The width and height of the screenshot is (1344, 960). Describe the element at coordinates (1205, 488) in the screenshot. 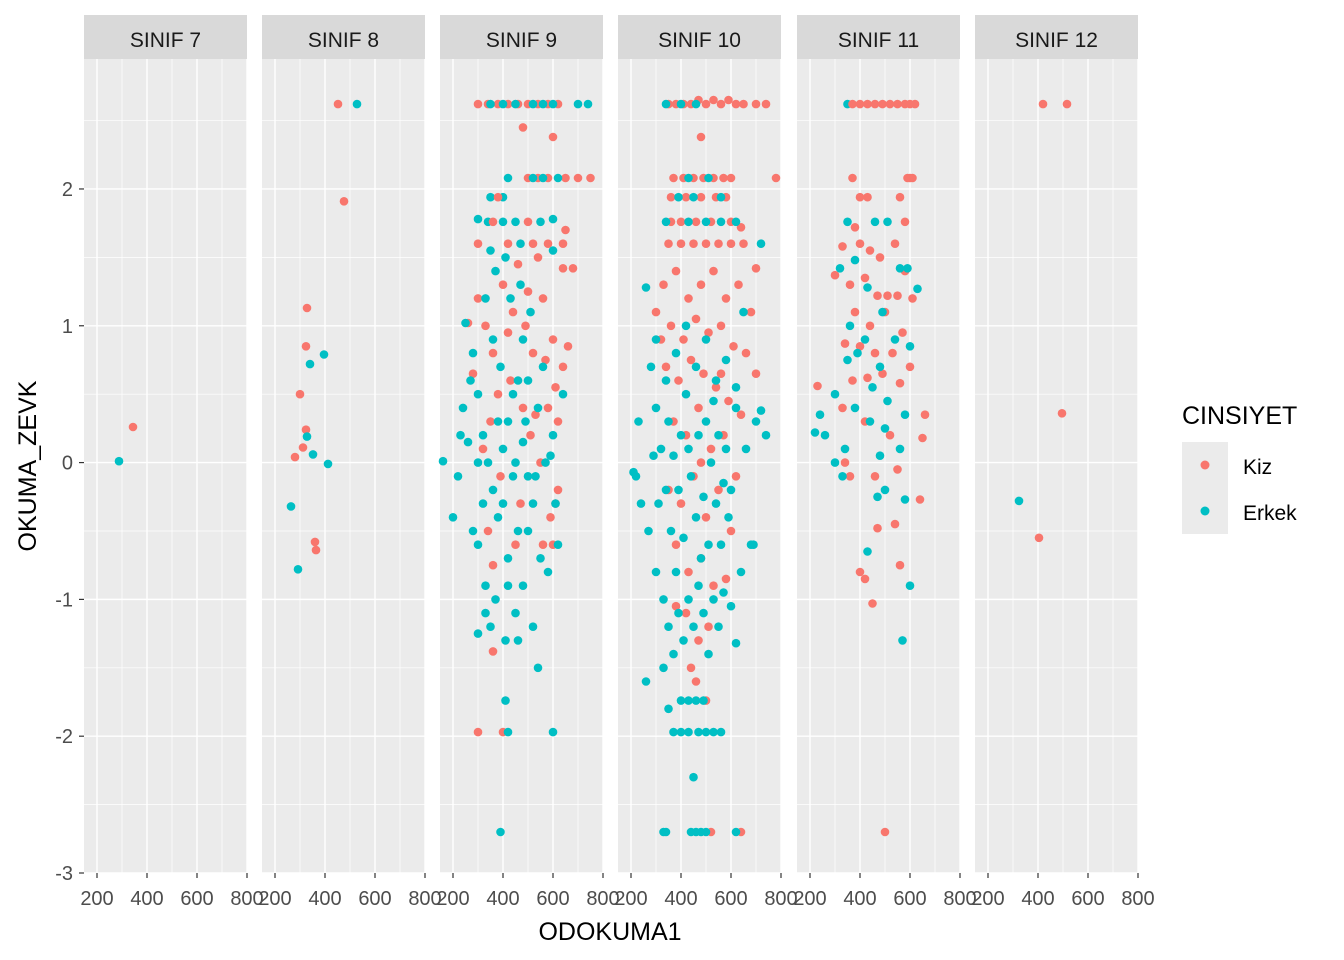

I see `legend-key-background` at that location.